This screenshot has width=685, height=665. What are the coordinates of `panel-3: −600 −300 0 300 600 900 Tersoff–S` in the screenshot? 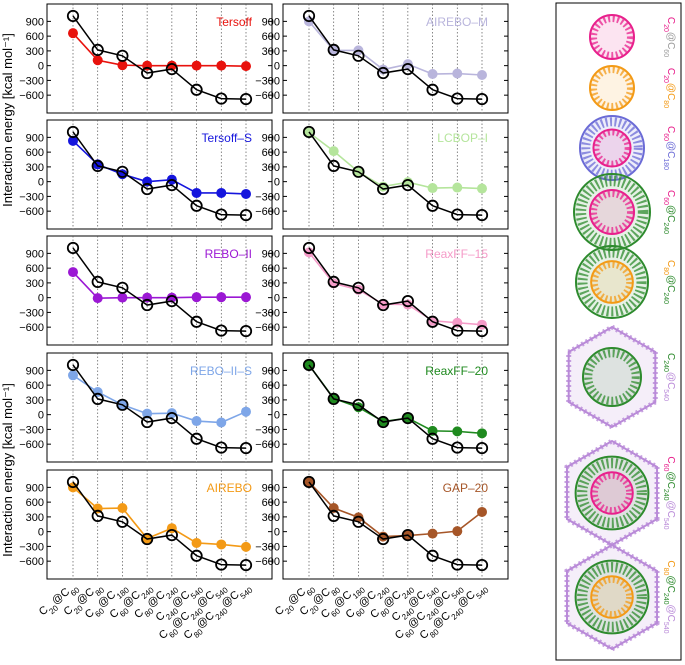 It's located at (146, 174).